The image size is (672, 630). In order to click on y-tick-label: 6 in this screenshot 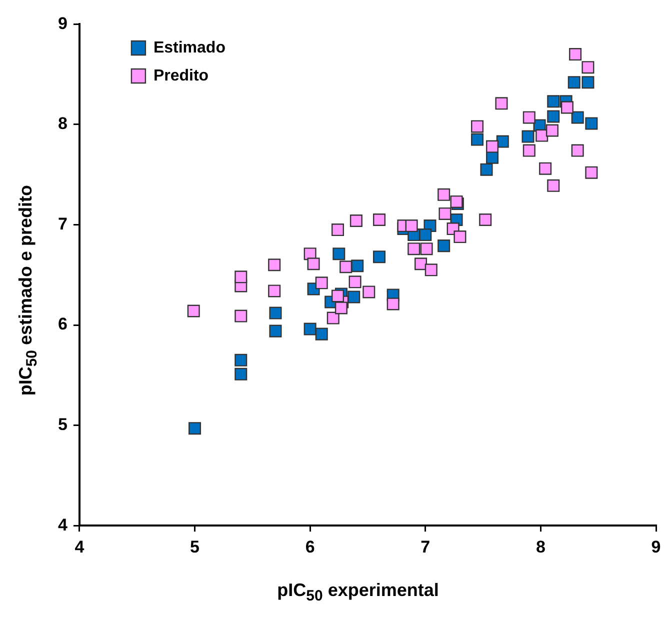, I will do `click(63, 324)`.